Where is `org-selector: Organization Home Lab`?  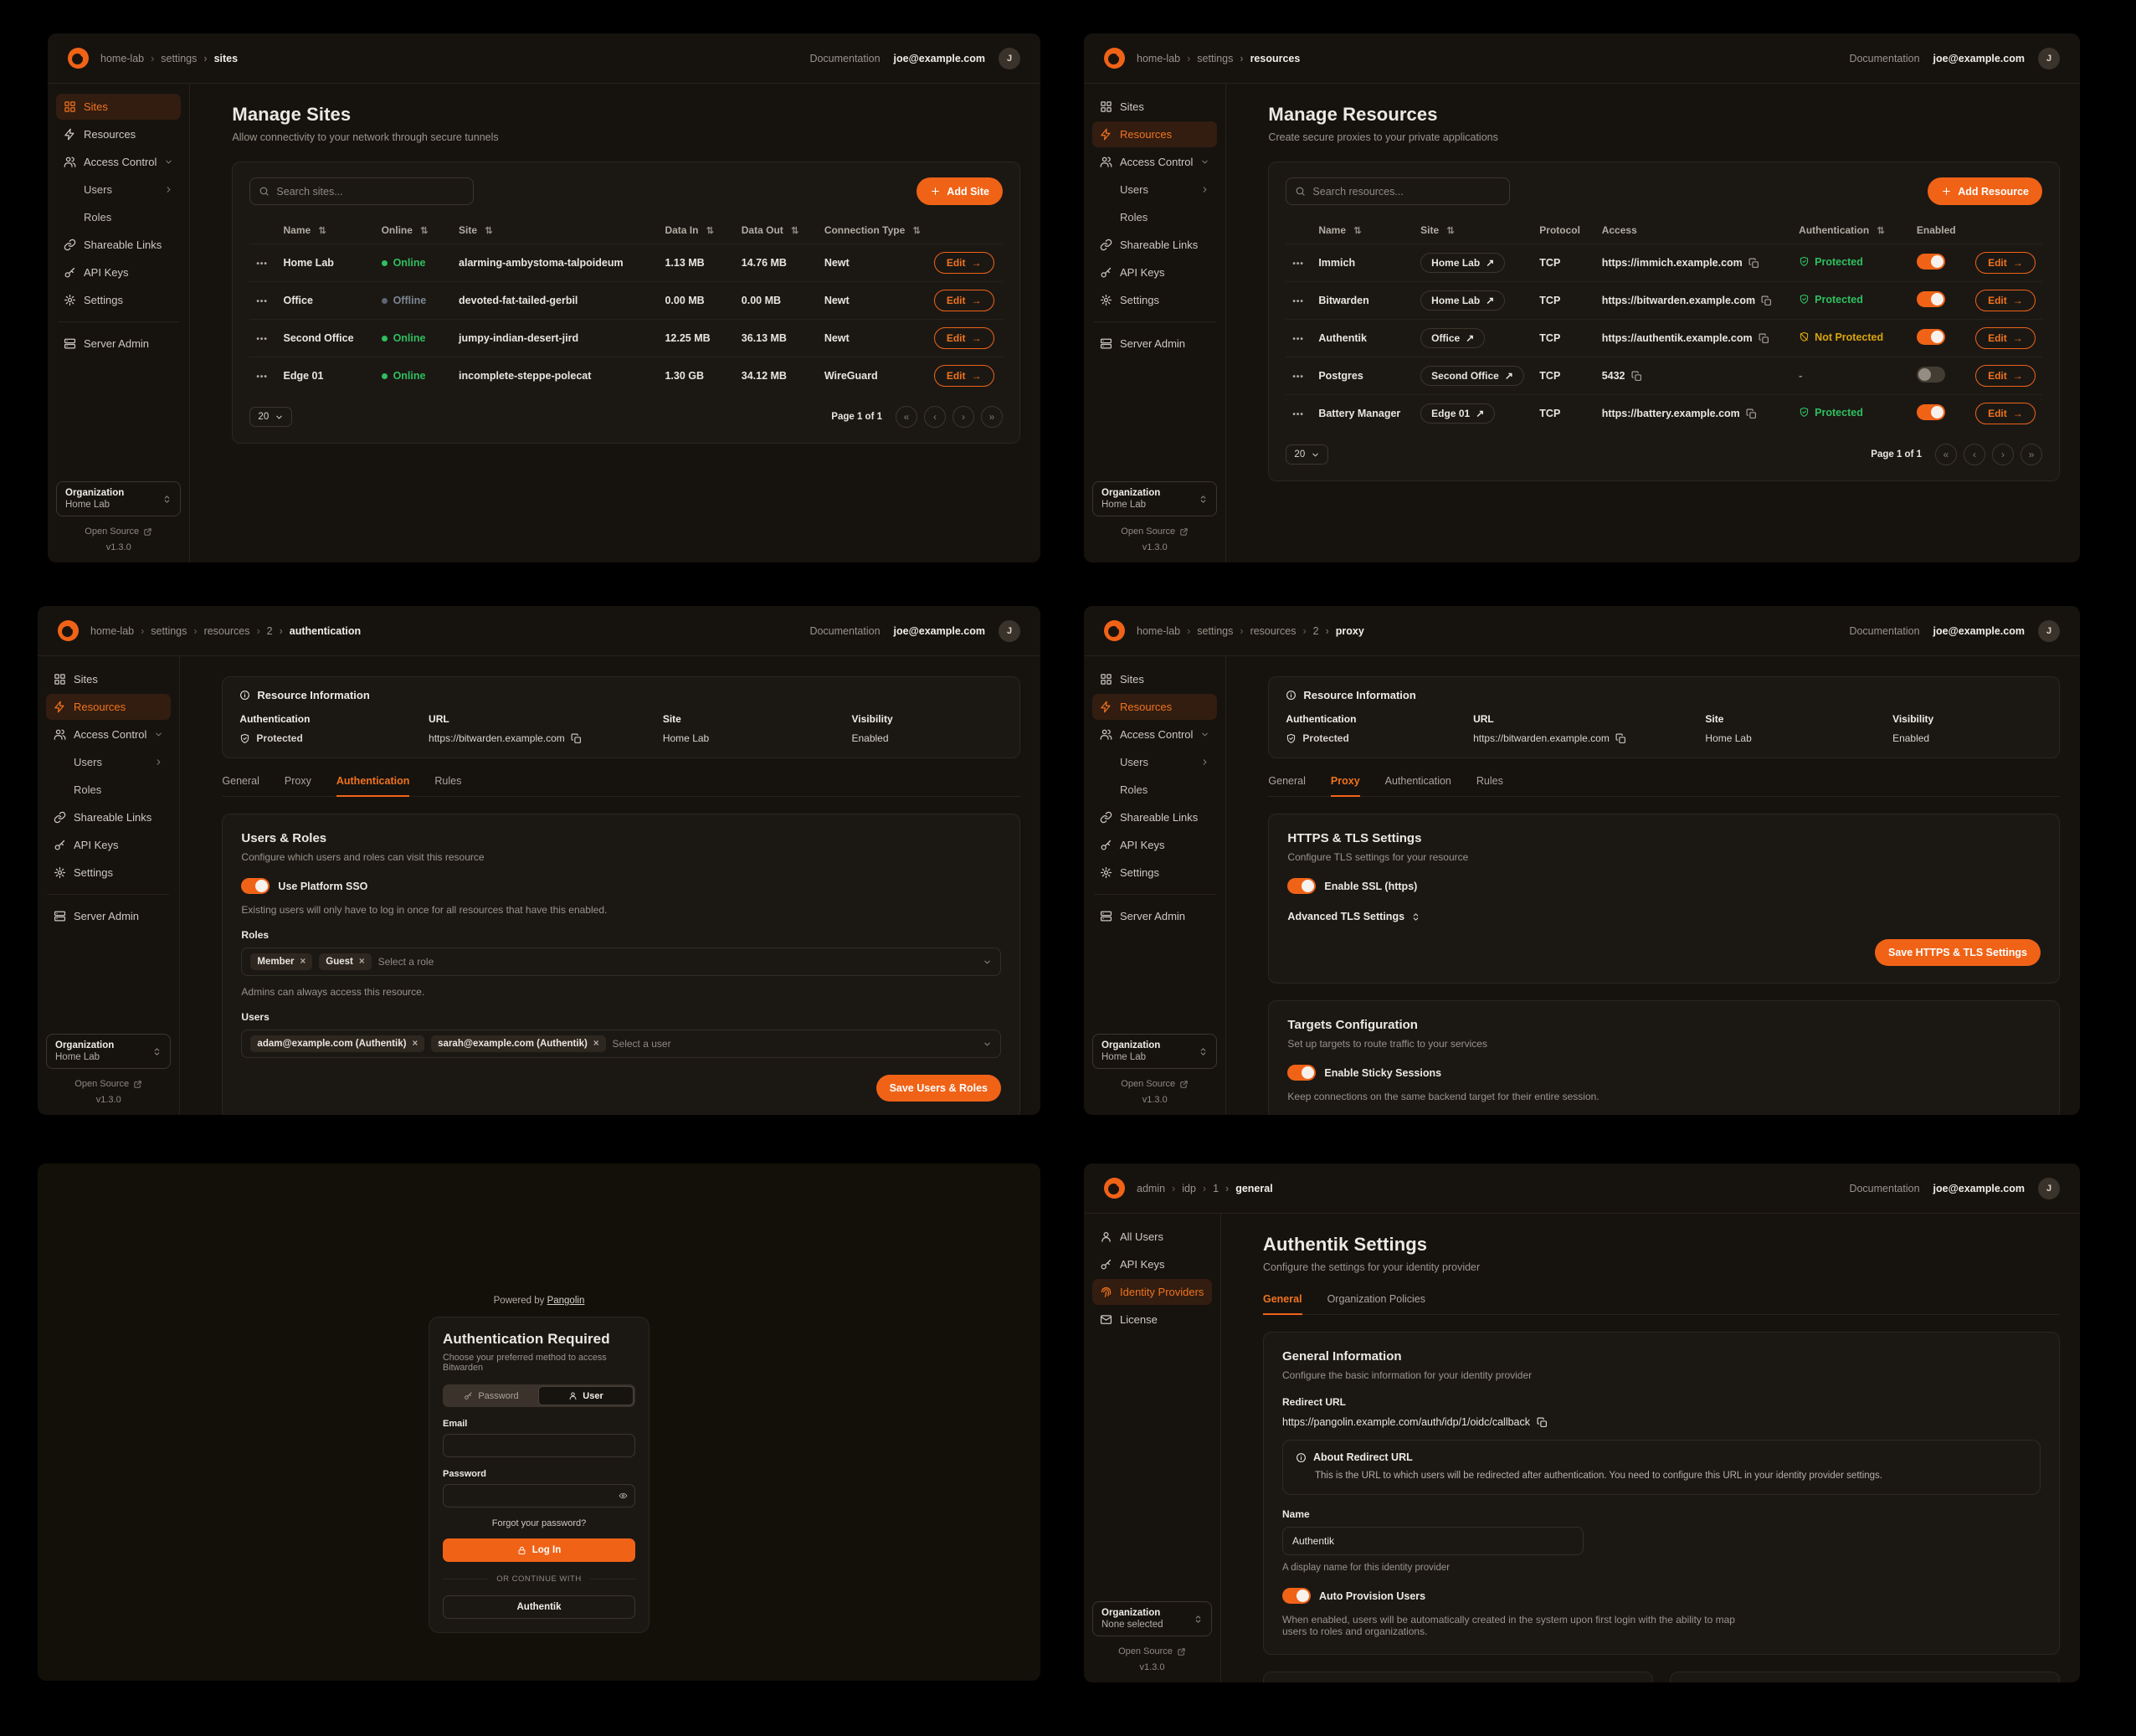
org-selector: Organization Home Lab is located at coordinates (109, 1051).